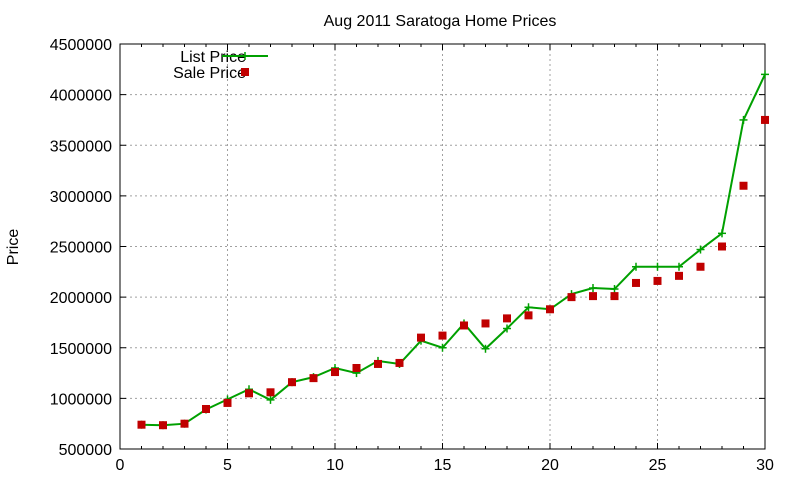 The height and width of the screenshot is (480, 800). What do you see at coordinates (81, 197) in the screenshot?
I see `y-tick-label: 3000000` at bounding box center [81, 197].